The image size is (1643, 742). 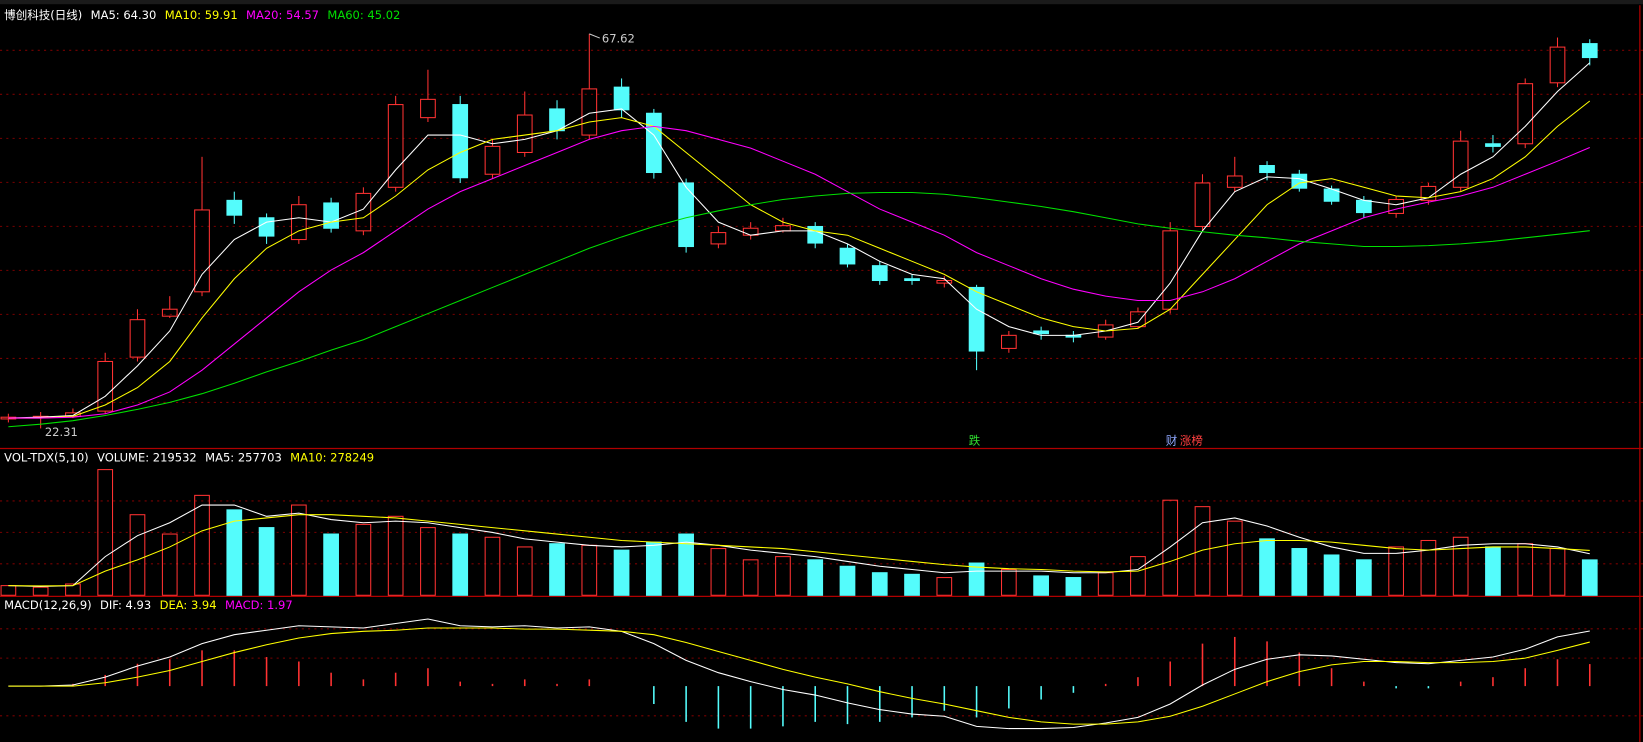 What do you see at coordinates (125, 605) in the screenshot?
I see `legend-label: DIF: 4.93` at bounding box center [125, 605].